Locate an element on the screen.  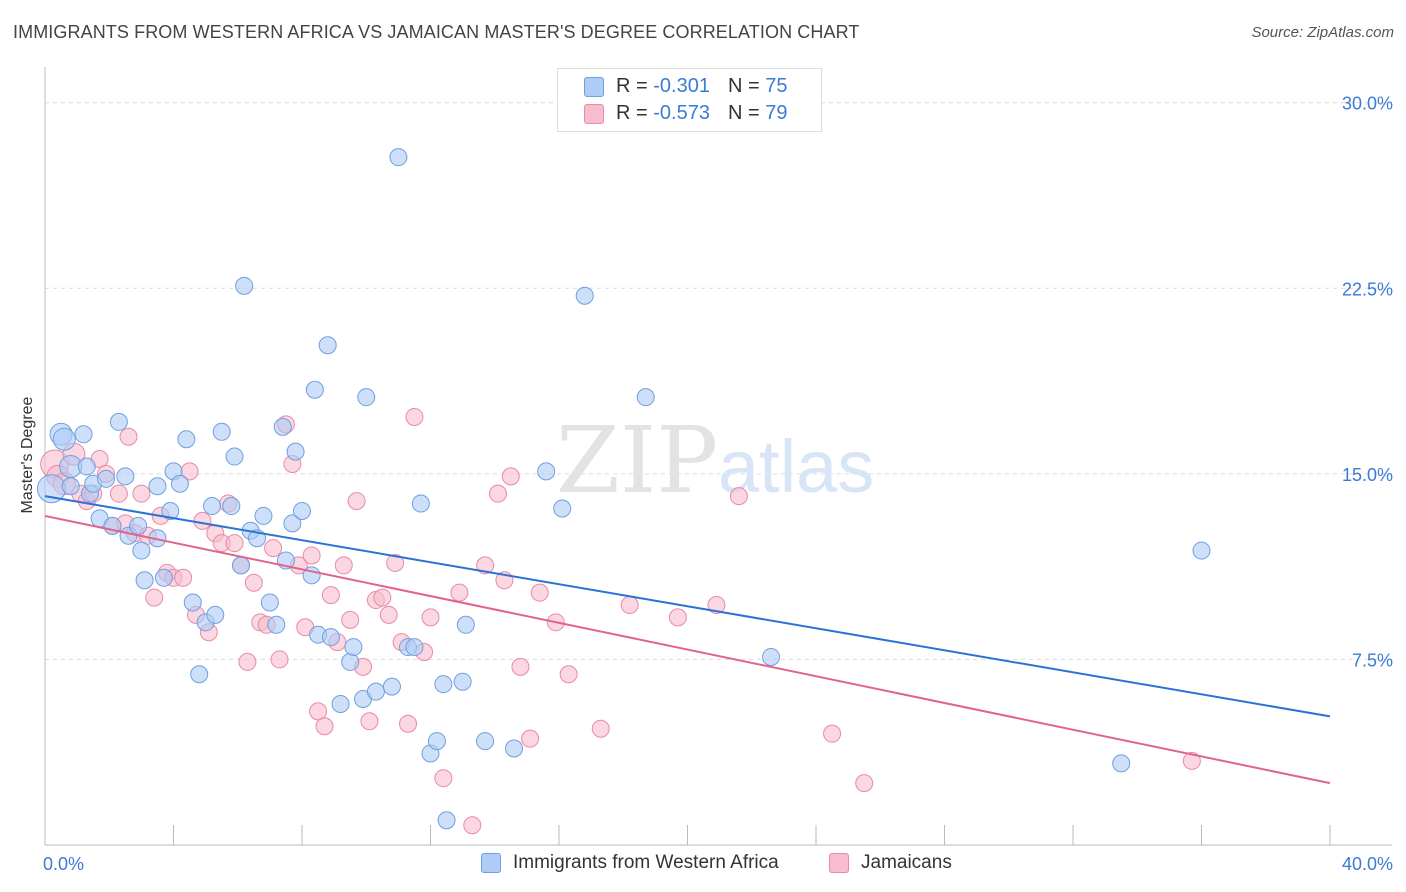
watermark: ZIP atlas is located at coordinates (715, 460).